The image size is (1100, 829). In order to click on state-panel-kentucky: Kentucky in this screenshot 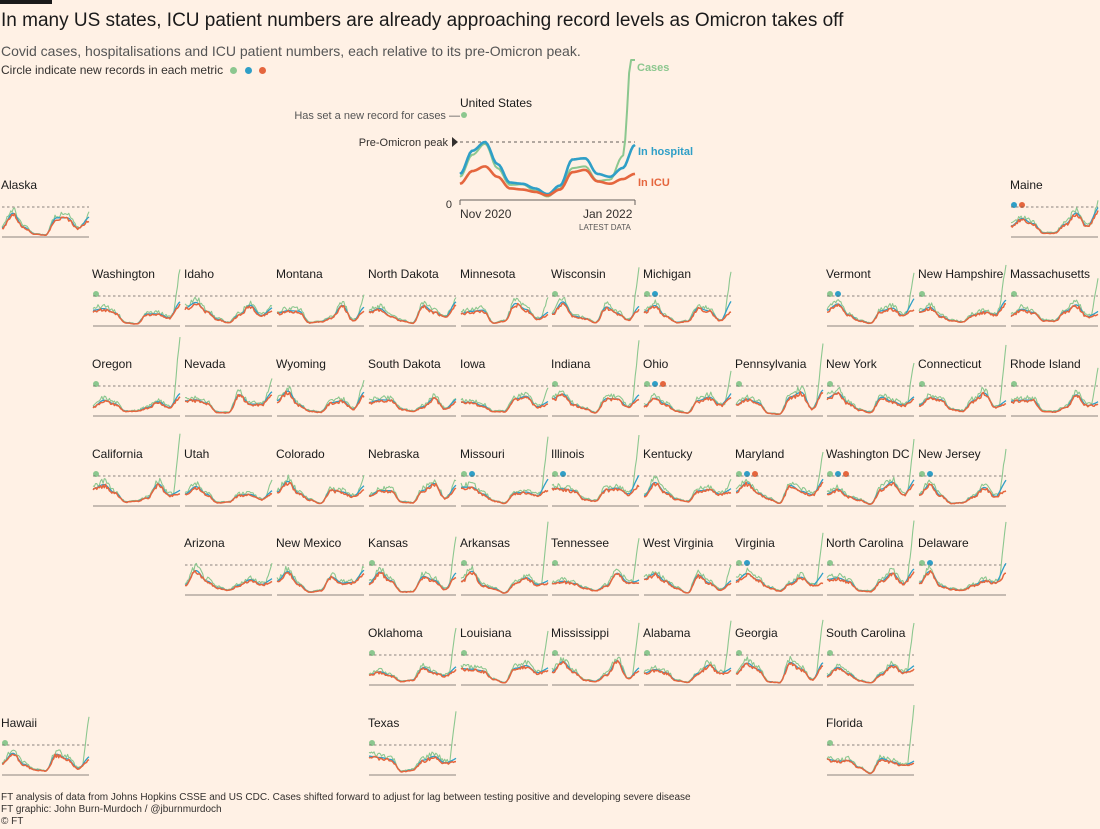, I will do `click(687, 490)`.